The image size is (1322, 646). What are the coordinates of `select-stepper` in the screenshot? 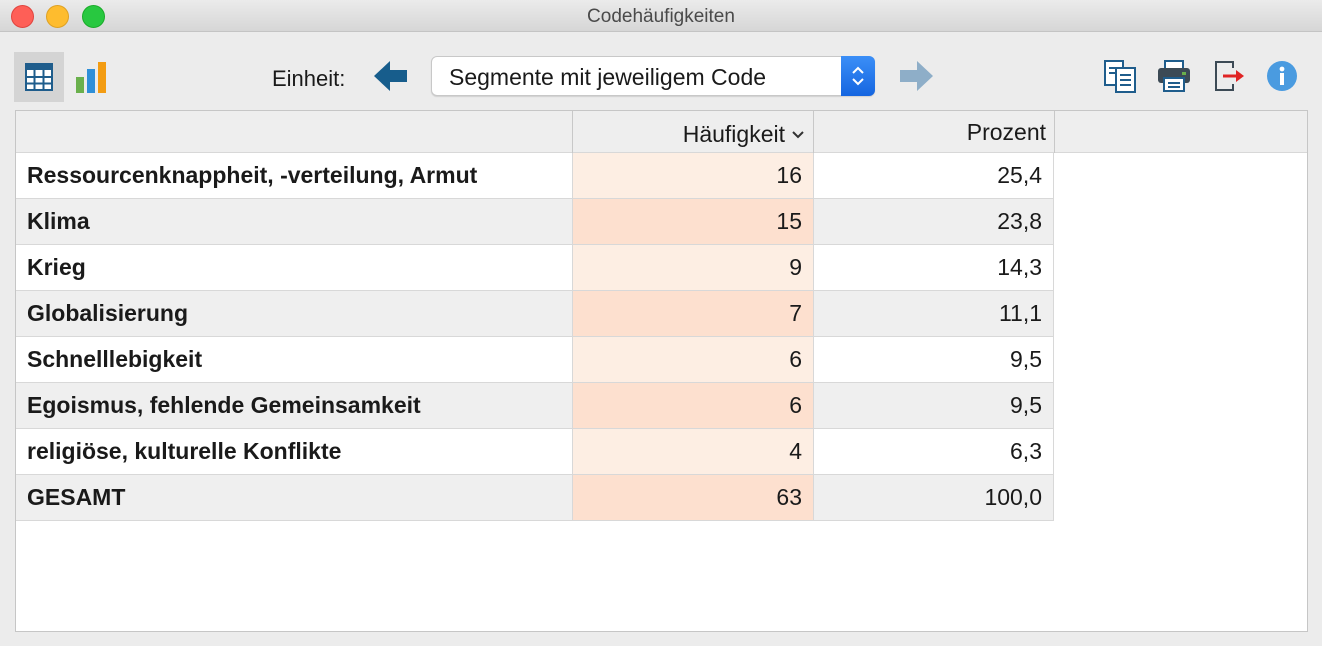 It's located at (858, 76).